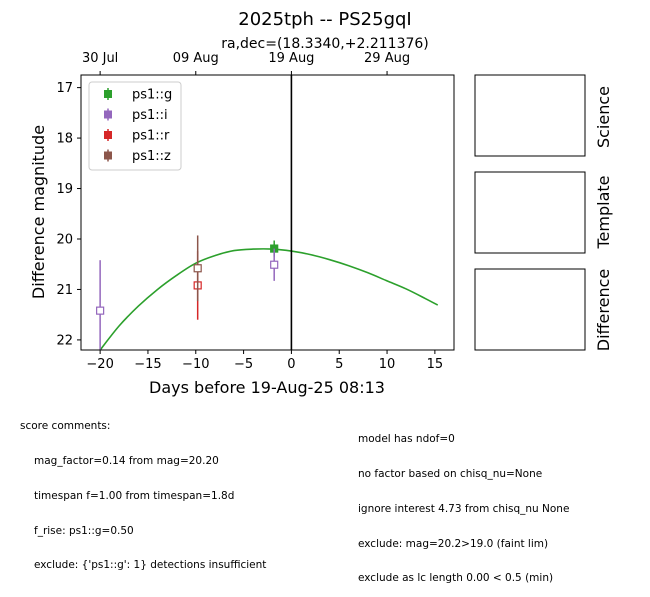 The image size is (650, 597). I want to click on x-tick-label: −5, so click(243, 364).